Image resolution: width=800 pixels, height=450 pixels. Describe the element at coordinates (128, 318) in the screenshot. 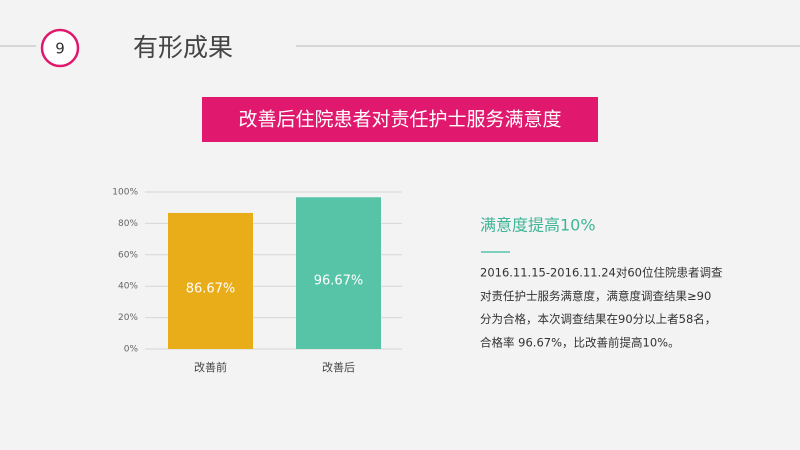

I see `y-tick-label: 20%` at that location.